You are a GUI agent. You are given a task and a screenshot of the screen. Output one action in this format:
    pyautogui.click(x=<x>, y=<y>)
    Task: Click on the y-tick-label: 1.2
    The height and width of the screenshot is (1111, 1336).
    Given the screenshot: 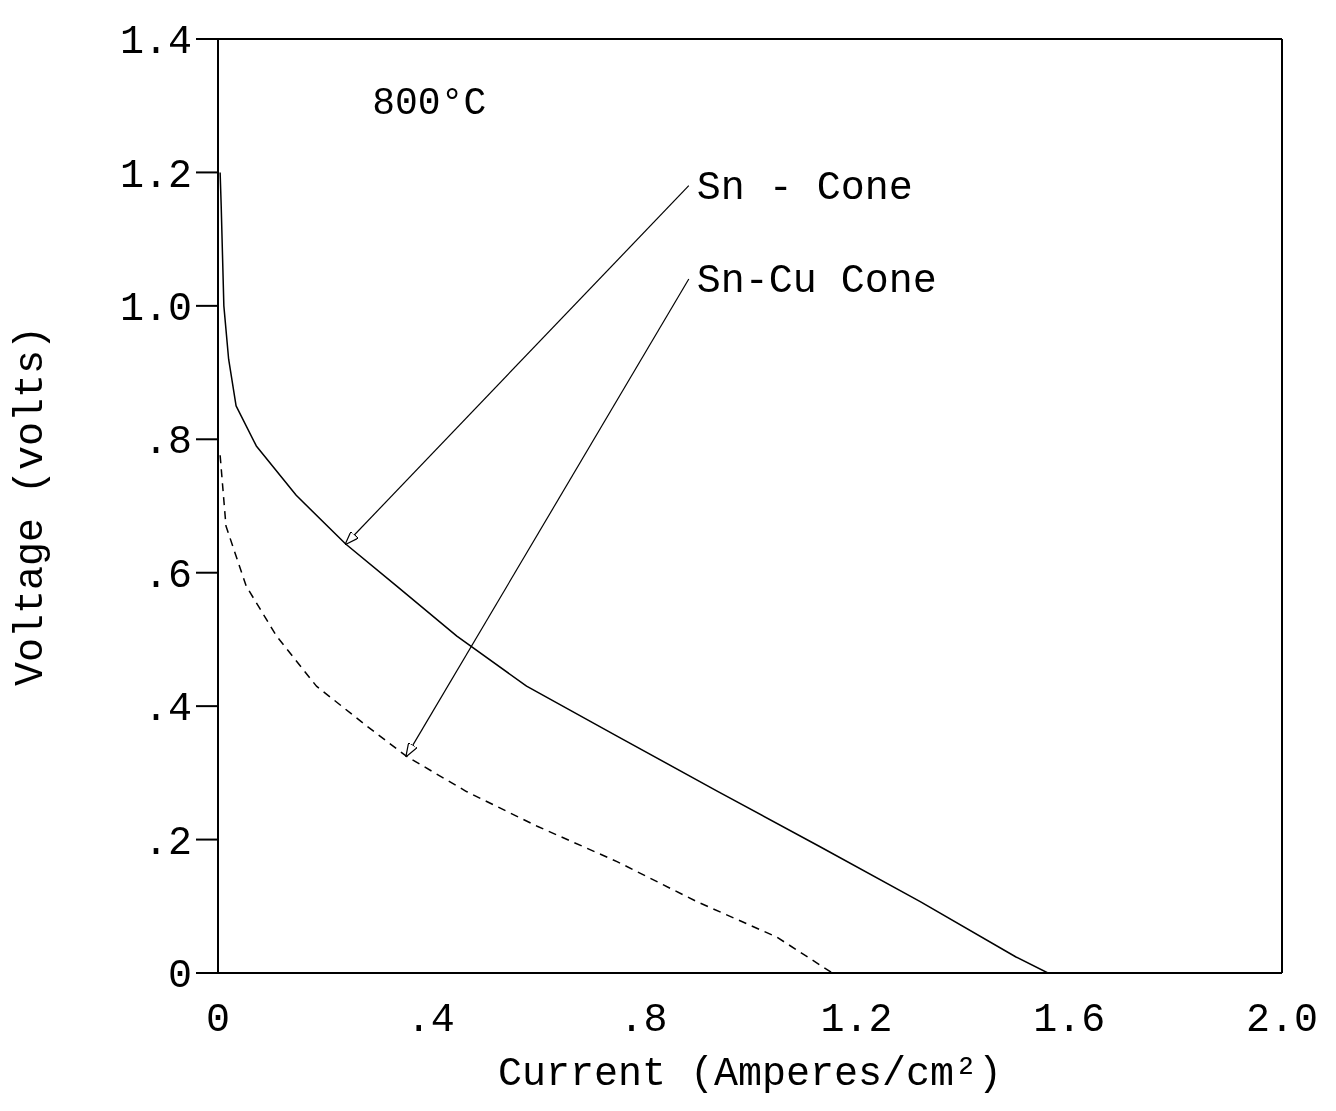 What is the action you would take?
    pyautogui.click(x=155, y=176)
    